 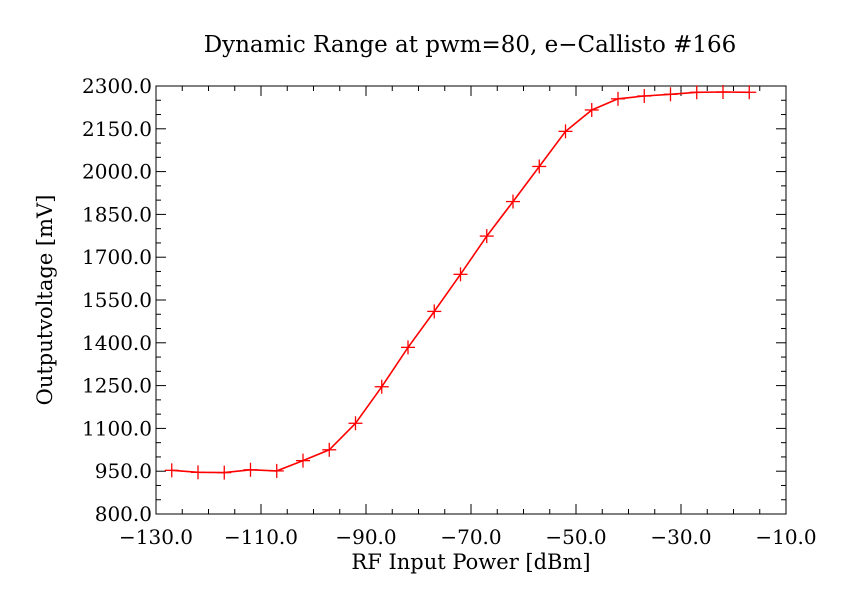 I want to click on x-tick-label: −70.0, so click(x=470, y=537).